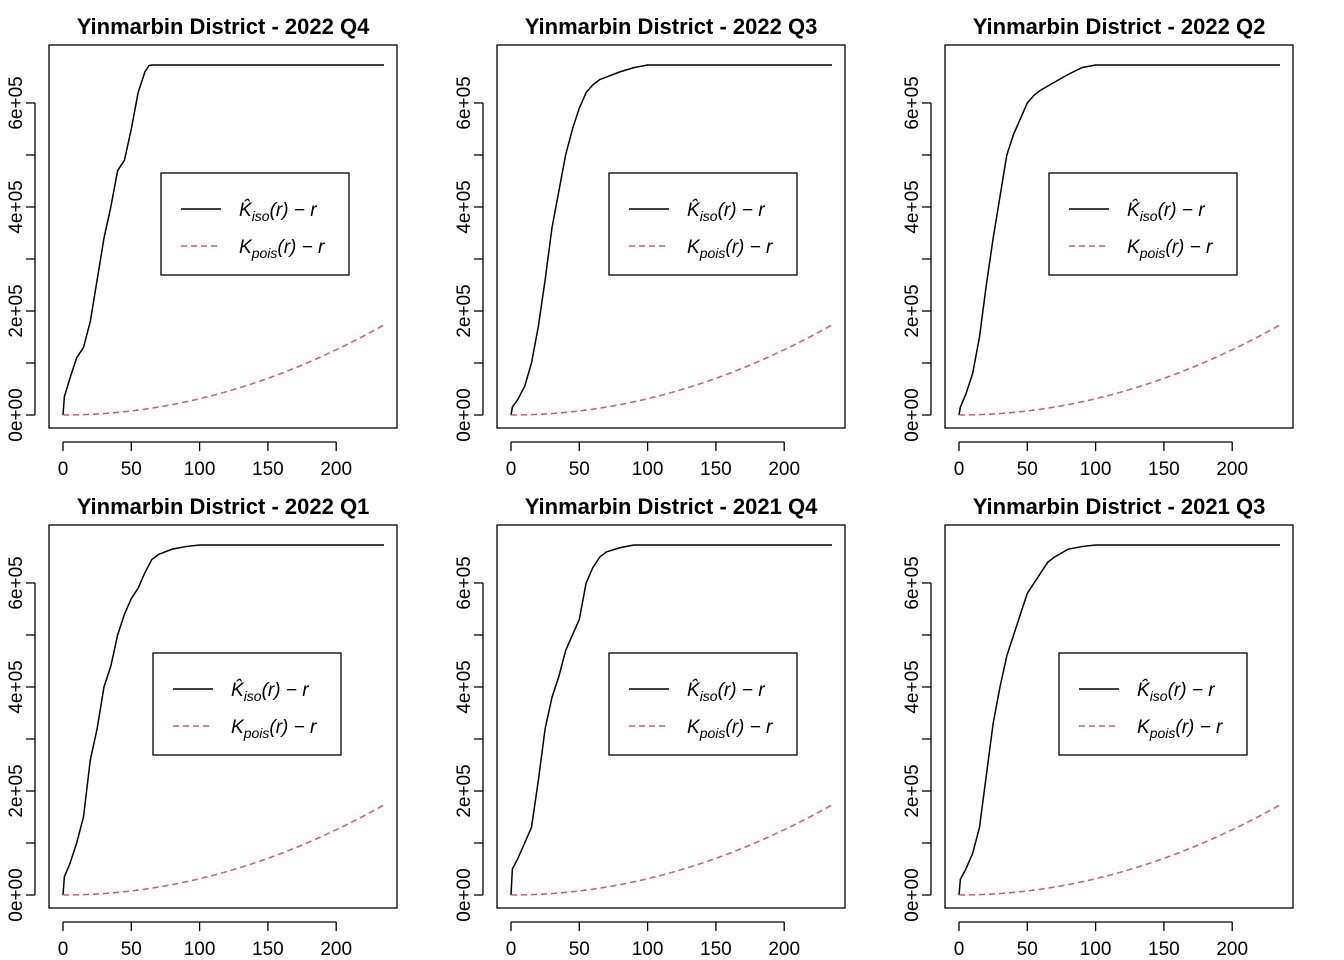 The height and width of the screenshot is (960, 1344). I want to click on chart-title: Yinmarbin District - 2021 Q3, so click(1119, 506).